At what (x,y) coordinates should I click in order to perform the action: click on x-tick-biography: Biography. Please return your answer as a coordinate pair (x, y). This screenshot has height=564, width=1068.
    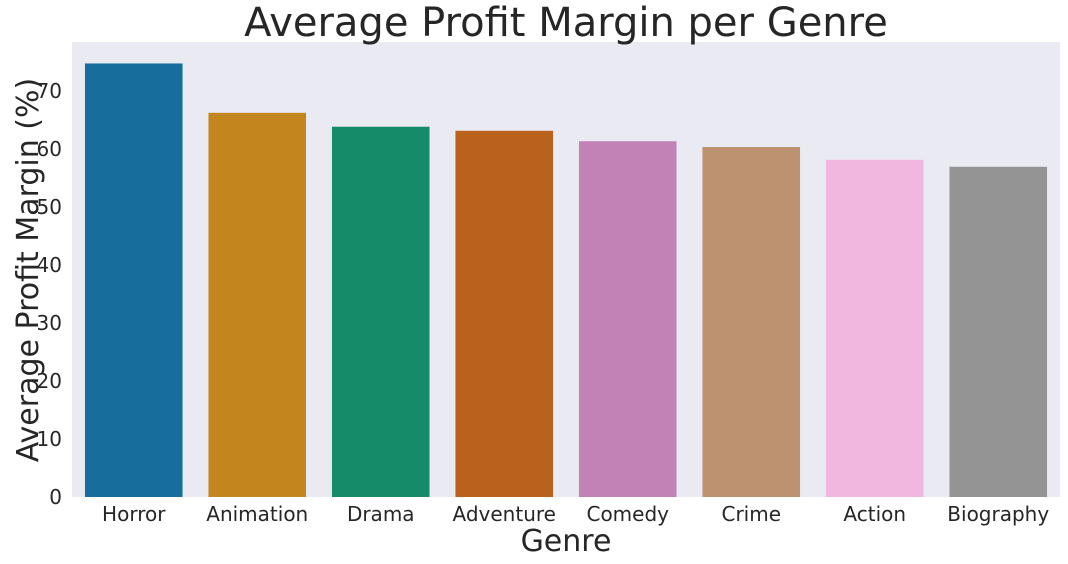
    Looking at the image, I should click on (998, 514).